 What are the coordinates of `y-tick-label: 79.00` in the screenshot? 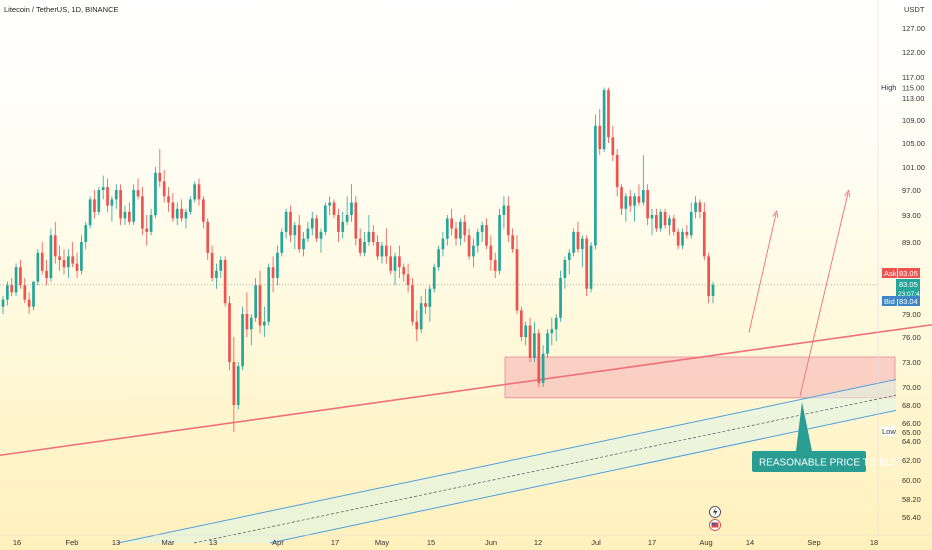 It's located at (911, 314).